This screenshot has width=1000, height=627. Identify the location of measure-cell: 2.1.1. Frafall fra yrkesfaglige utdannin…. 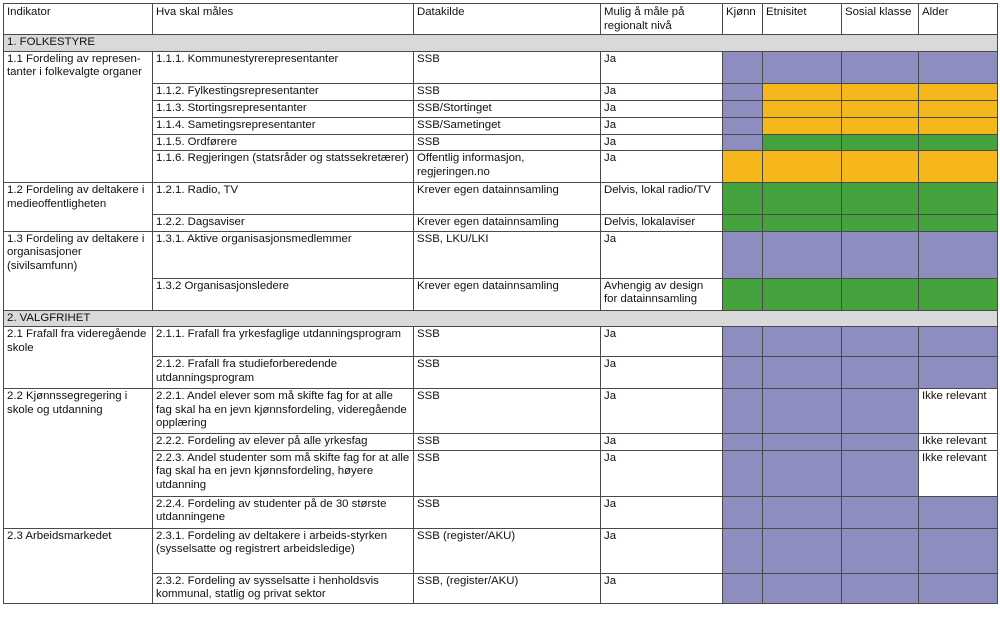
(283, 341).